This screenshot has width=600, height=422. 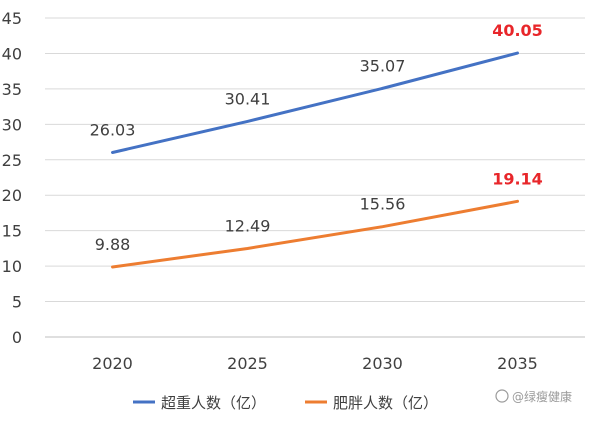 I want to click on legend-label-2: 肥胖人数（亿）, so click(x=385, y=403).